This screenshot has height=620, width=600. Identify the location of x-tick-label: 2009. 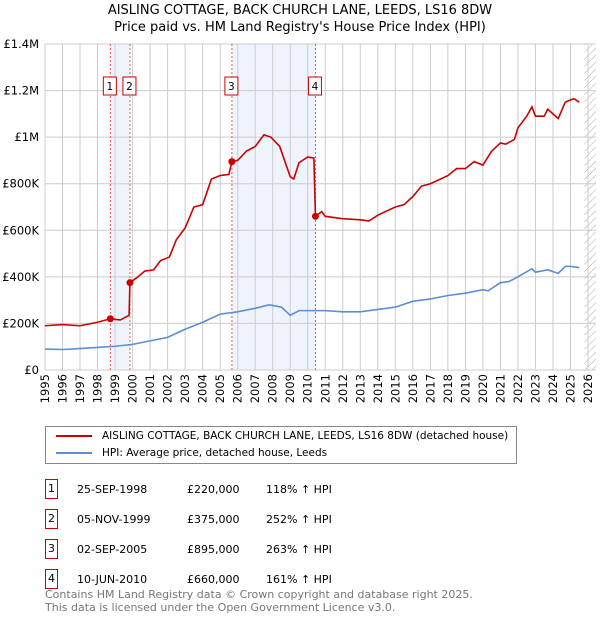
(290, 388).